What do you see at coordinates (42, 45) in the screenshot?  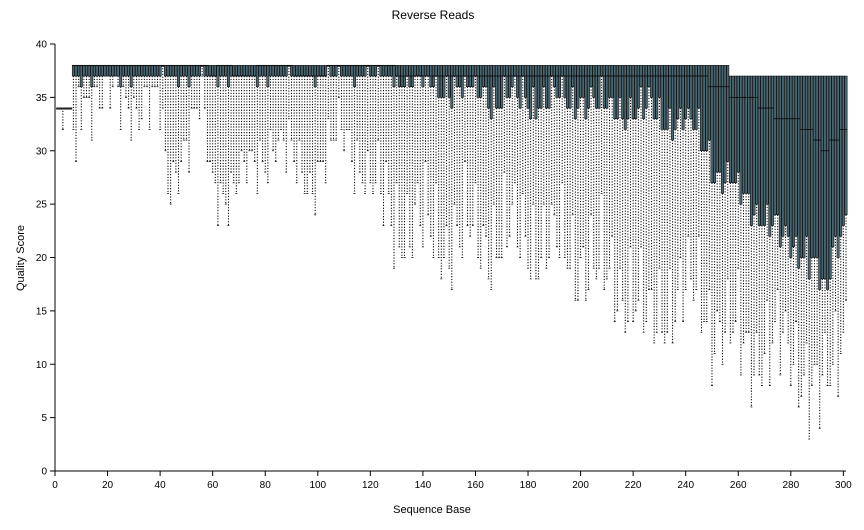 I see `y-tick-label-40: 40` at bounding box center [42, 45].